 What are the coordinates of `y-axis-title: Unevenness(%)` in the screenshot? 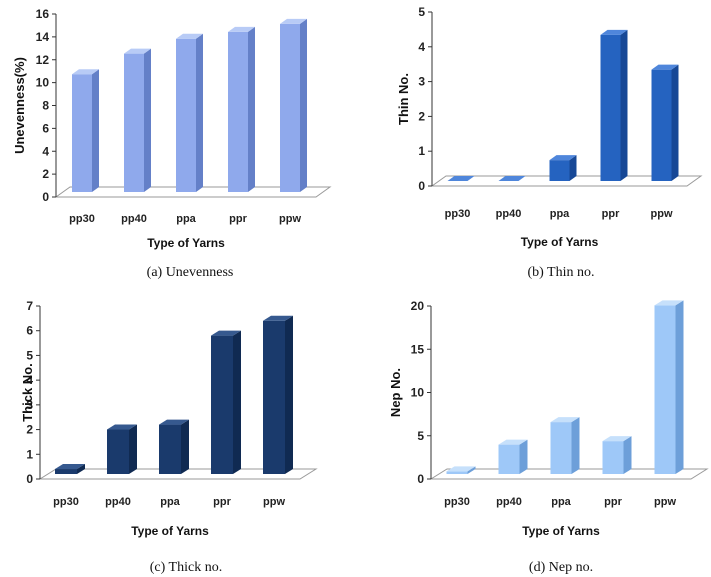 It's located at (19, 105).